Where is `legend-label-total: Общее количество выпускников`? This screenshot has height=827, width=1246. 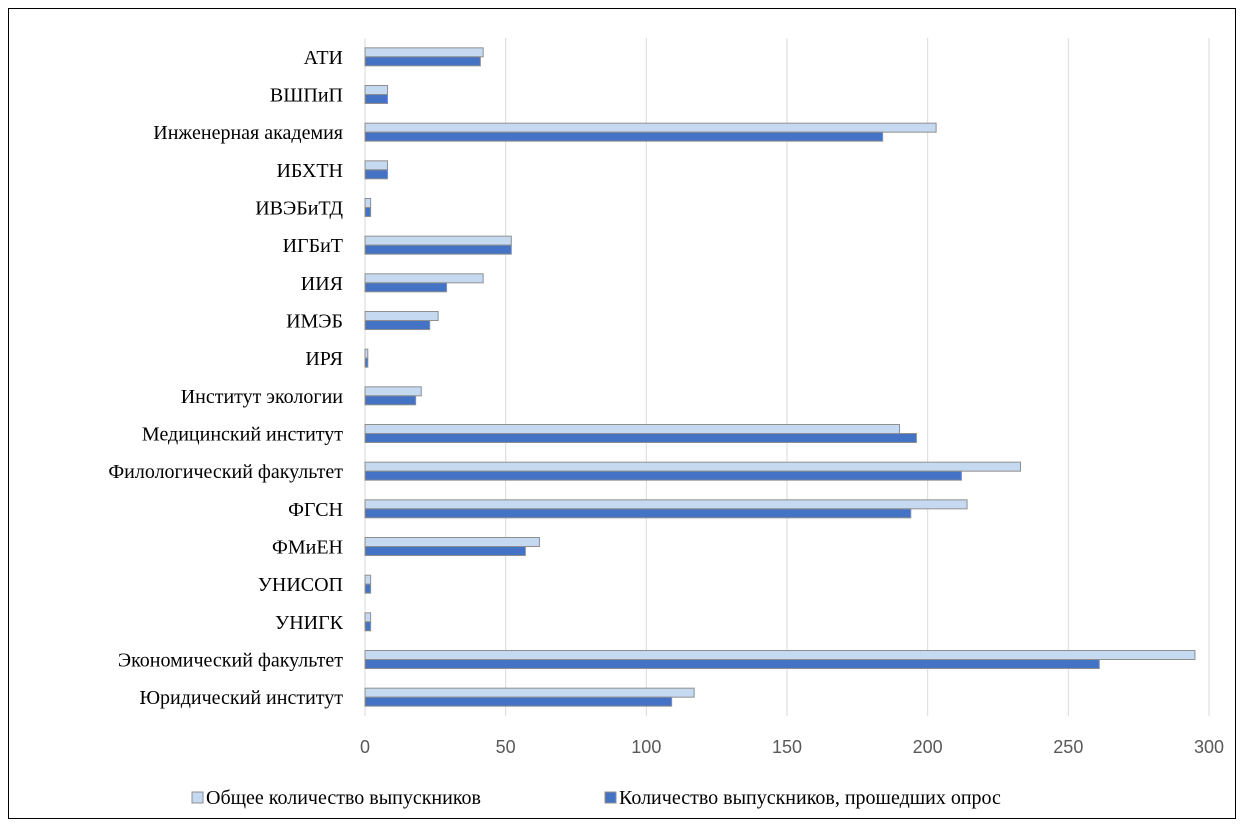 legend-label-total: Общее количество выпускников is located at coordinates (343, 798).